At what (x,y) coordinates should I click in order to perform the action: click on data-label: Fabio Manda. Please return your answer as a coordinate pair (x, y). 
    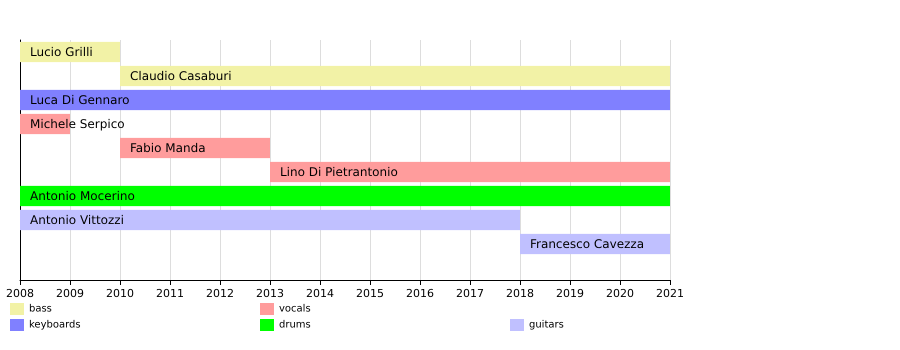
    Looking at the image, I should click on (168, 148).